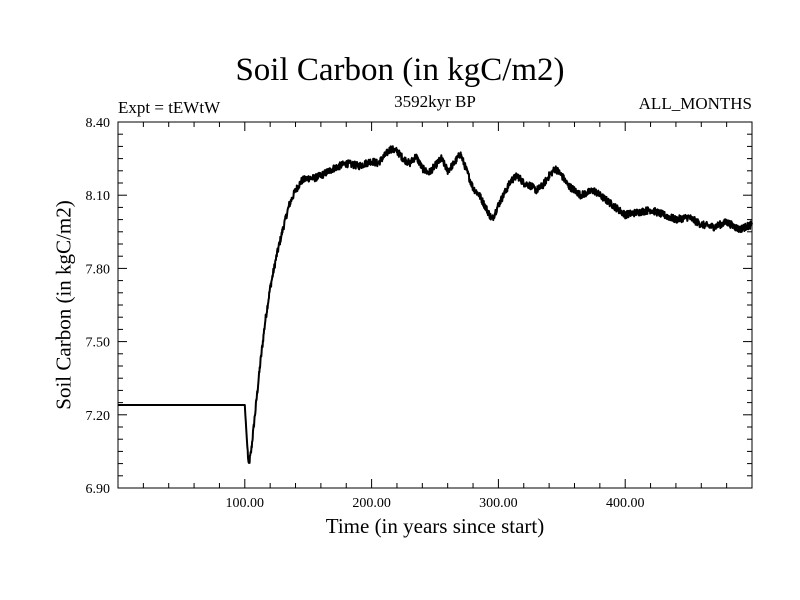  Describe the element at coordinates (98, 489) in the screenshot. I see `y-tick-label: 6.90` at that location.